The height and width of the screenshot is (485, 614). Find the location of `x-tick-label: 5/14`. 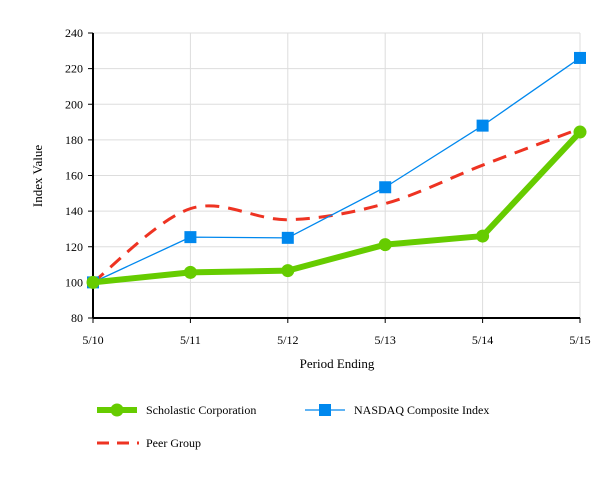

x-tick-label: 5/14 is located at coordinates (482, 340).